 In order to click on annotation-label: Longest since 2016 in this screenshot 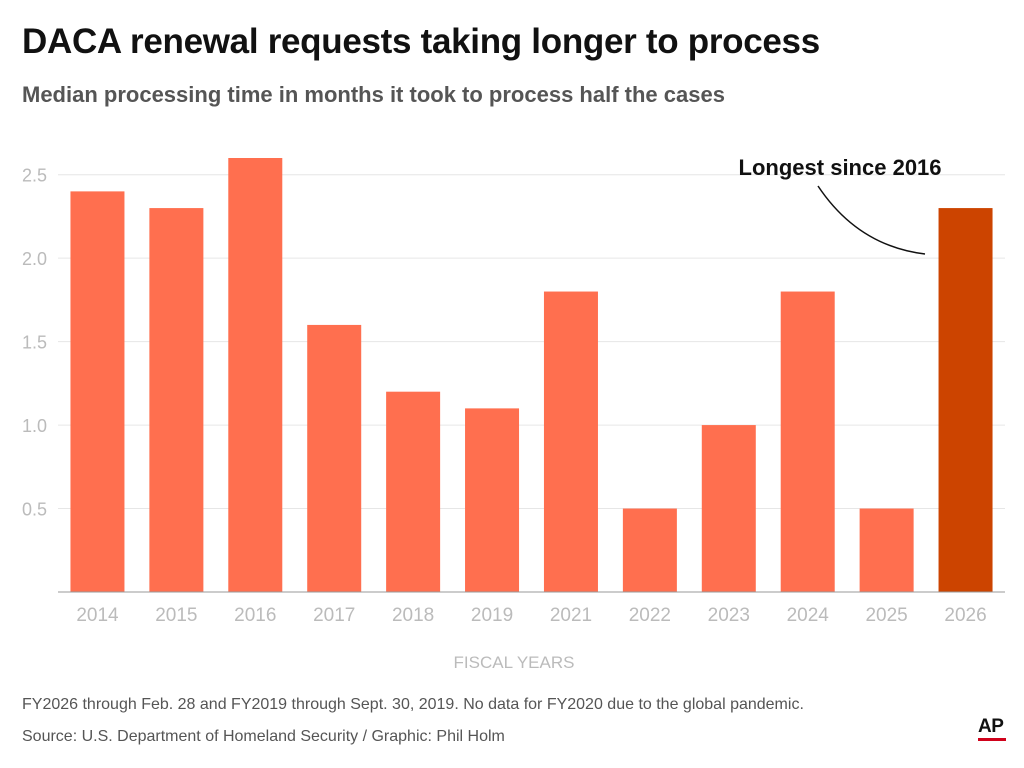, I will do `click(840, 167)`.